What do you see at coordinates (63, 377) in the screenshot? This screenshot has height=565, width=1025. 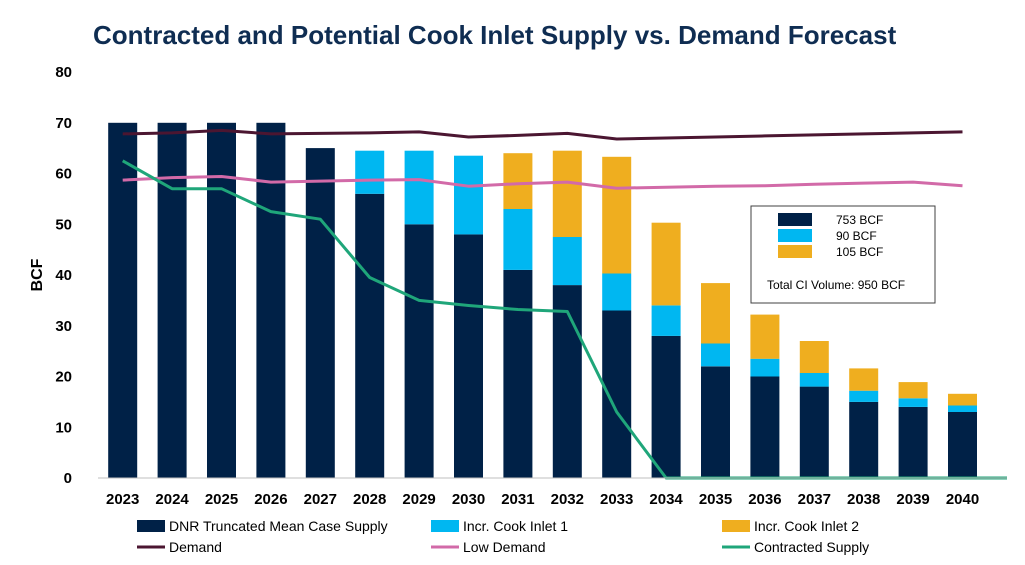 I see `y-tick-label: 20` at bounding box center [63, 377].